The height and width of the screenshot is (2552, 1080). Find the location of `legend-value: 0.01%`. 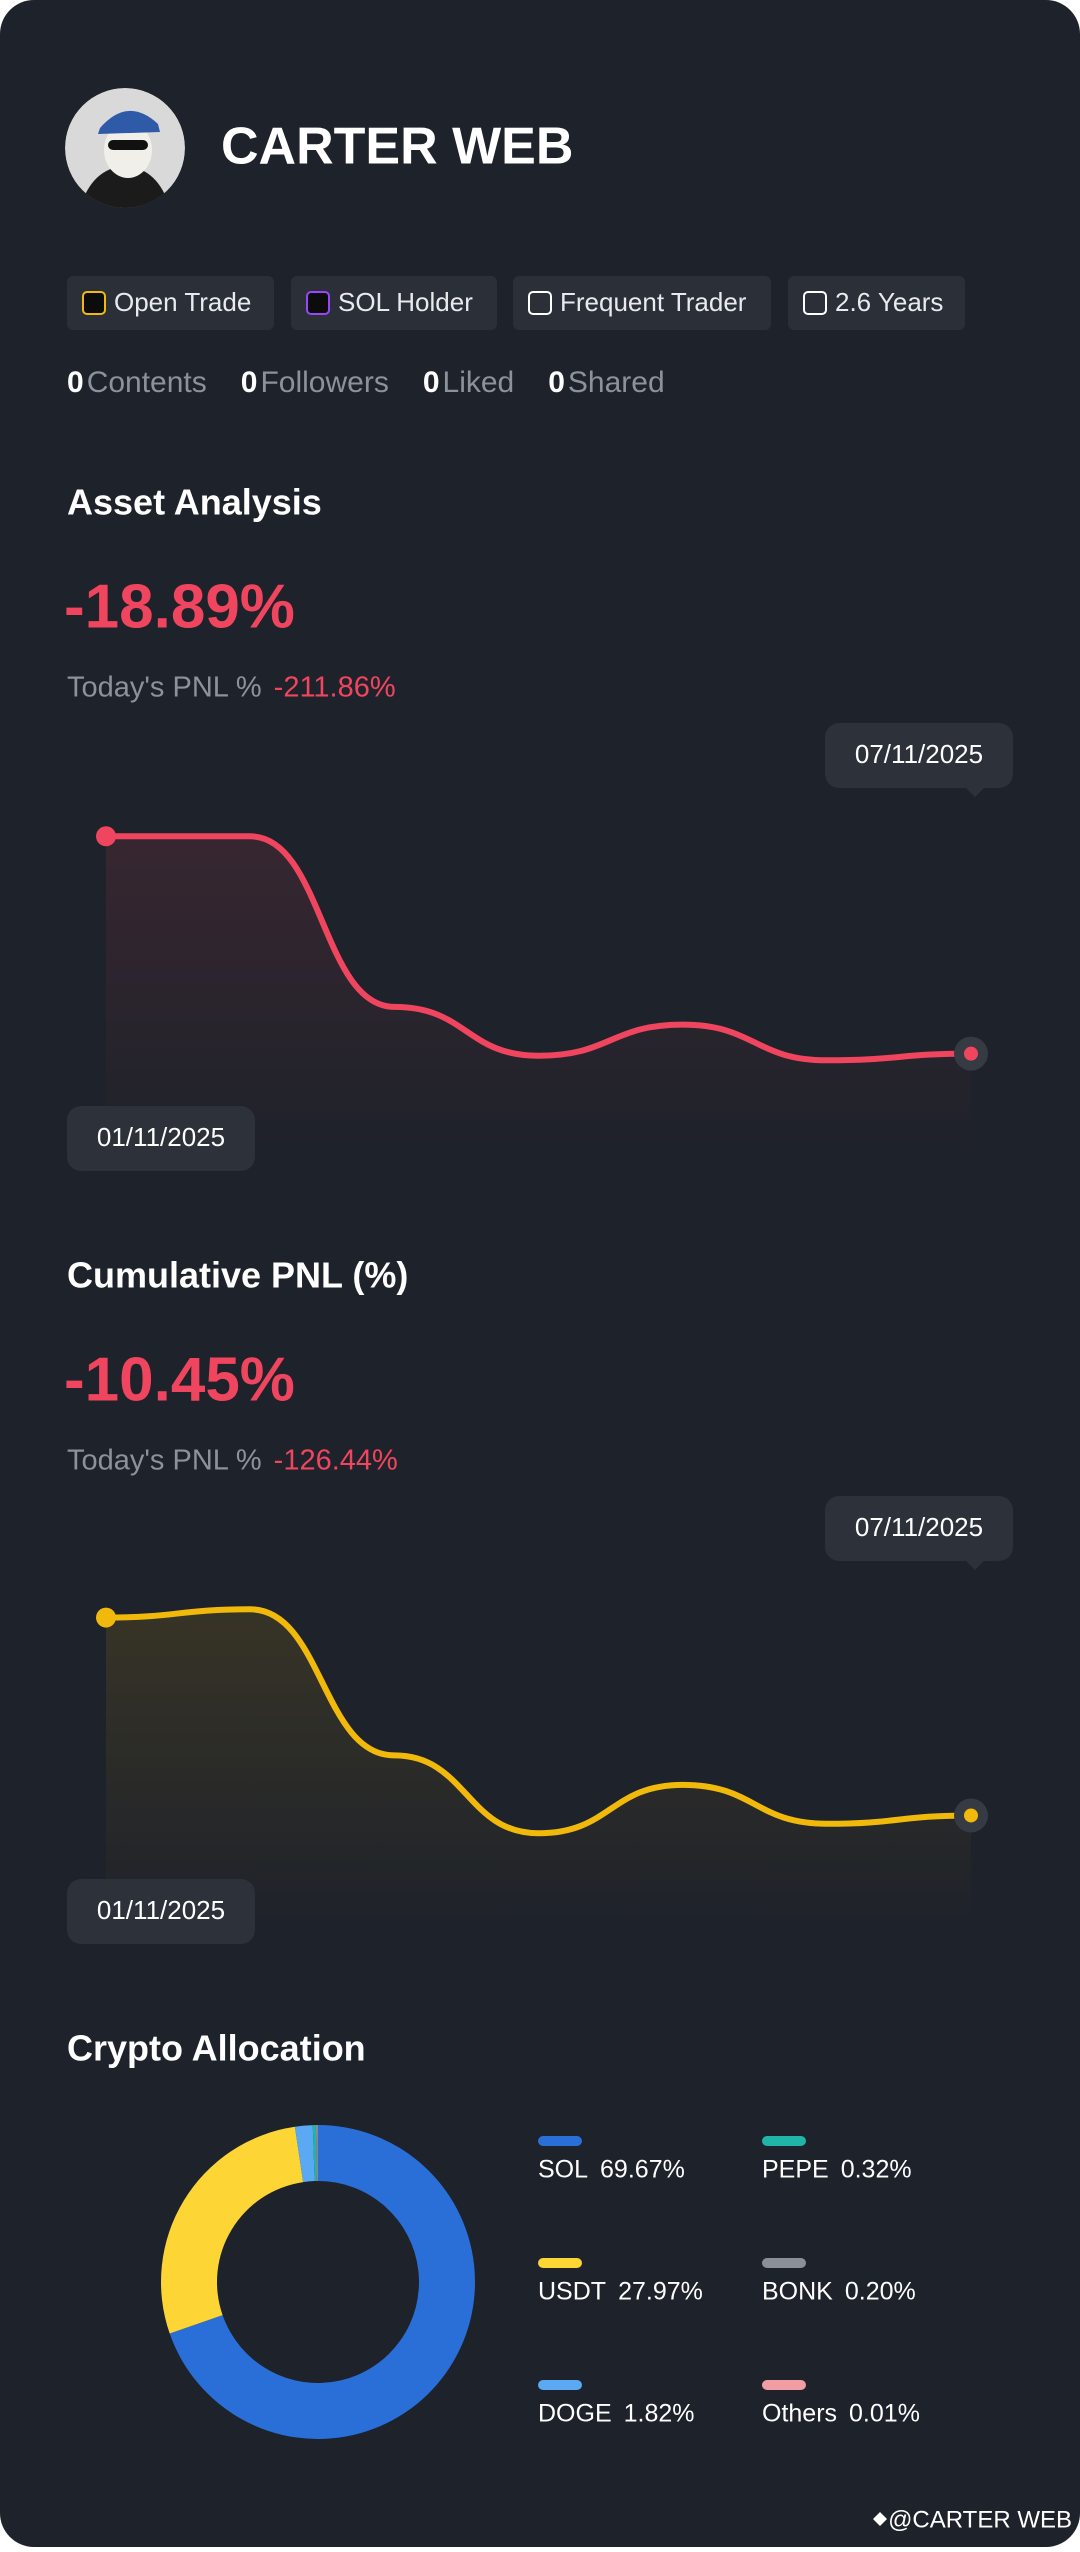

legend-value: 0.01% is located at coordinates (884, 2414).